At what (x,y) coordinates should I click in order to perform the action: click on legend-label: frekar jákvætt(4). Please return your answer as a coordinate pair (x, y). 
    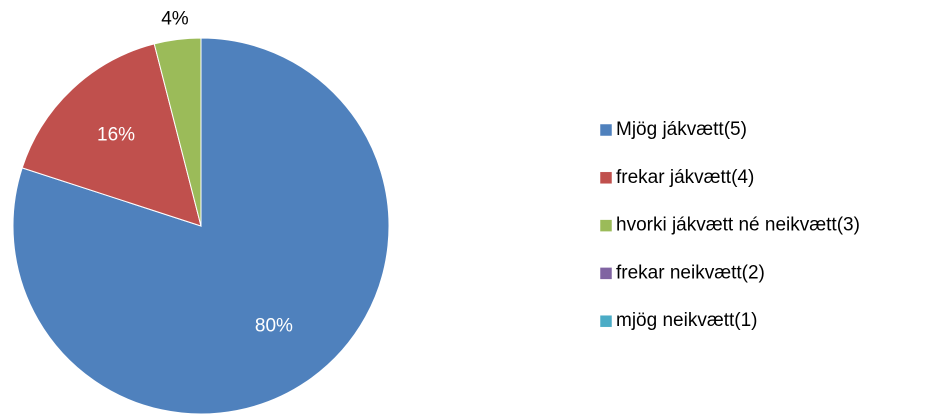
    Looking at the image, I should click on (685, 177).